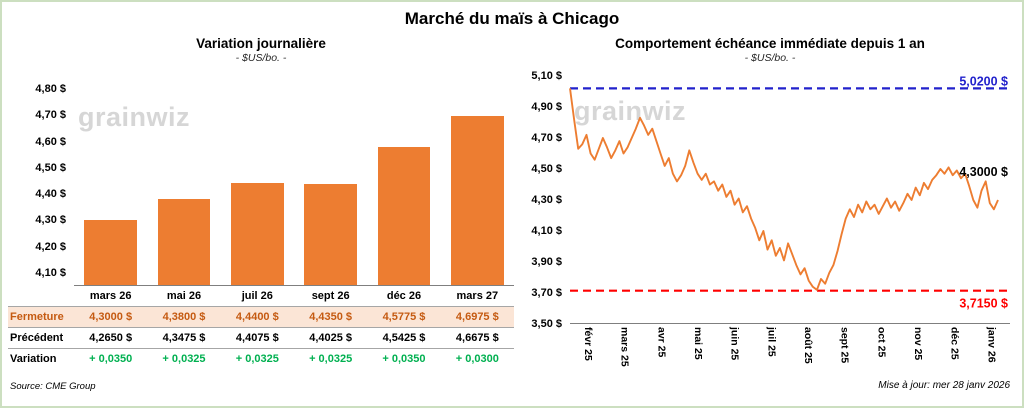 Image resolution: width=1024 pixels, height=408 pixels. I want to click on source-note: Source: CME Group, so click(53, 386).